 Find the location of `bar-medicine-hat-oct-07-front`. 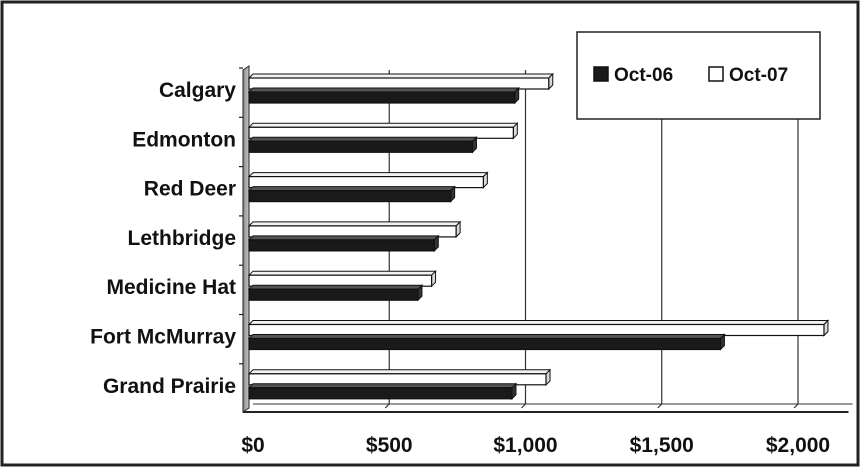

bar-medicine-hat-oct-07-front is located at coordinates (340, 280).